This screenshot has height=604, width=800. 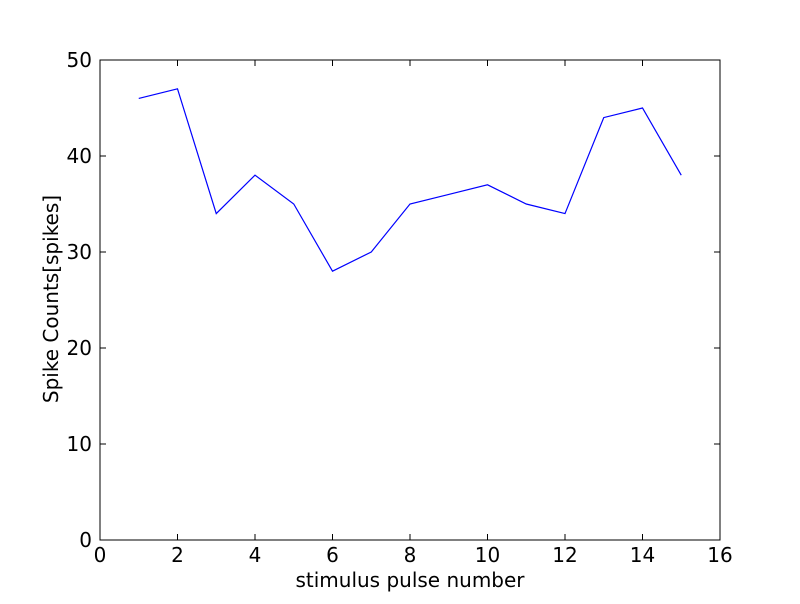 What do you see at coordinates (79, 60) in the screenshot?
I see `y-tick-label: 50` at bounding box center [79, 60].